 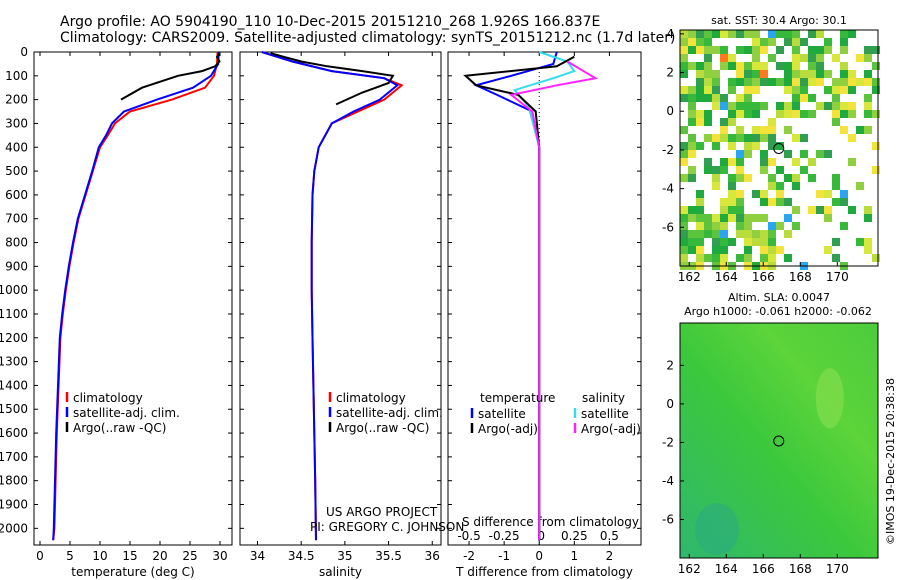 I want to click on depth-tick-label: 1700, so click(x=14, y=457).